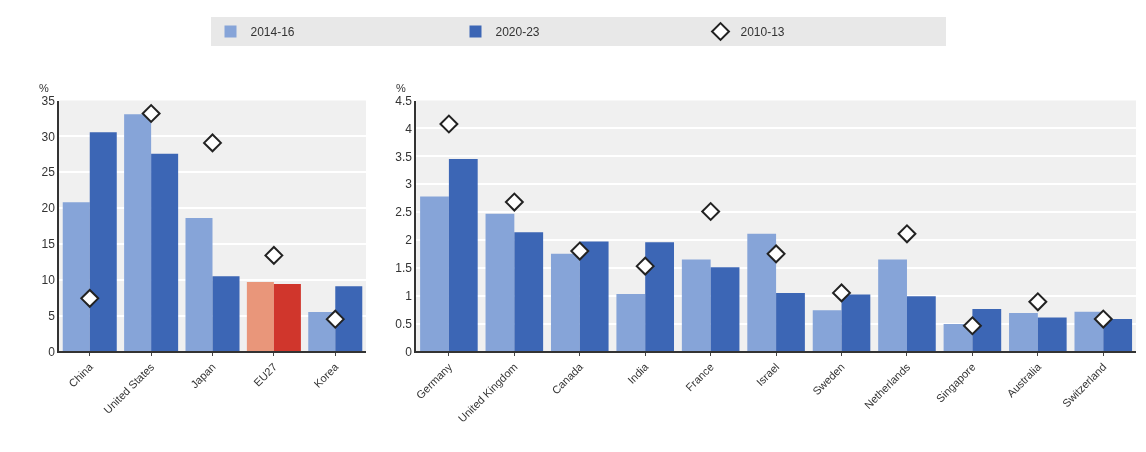 Image resolution: width=1146 pixels, height=452 pixels. Describe the element at coordinates (48, 244) in the screenshot. I see `y-tick-label: 15` at that location.